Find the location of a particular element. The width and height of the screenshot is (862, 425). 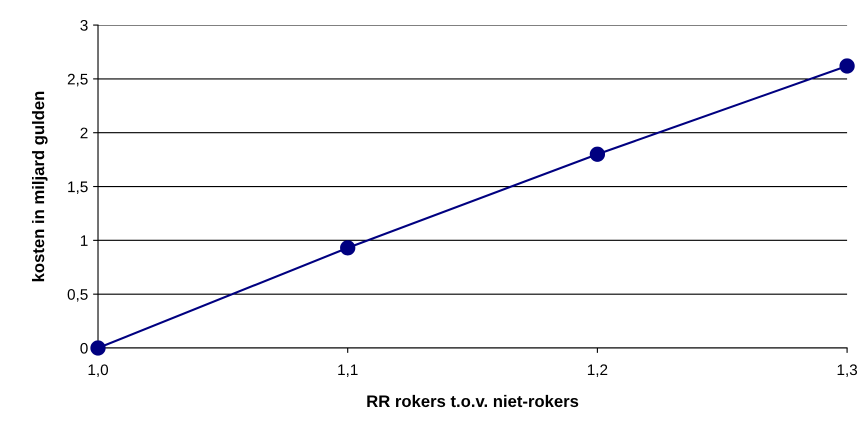

y-tick-label: 0,5 is located at coordinates (78, 295).